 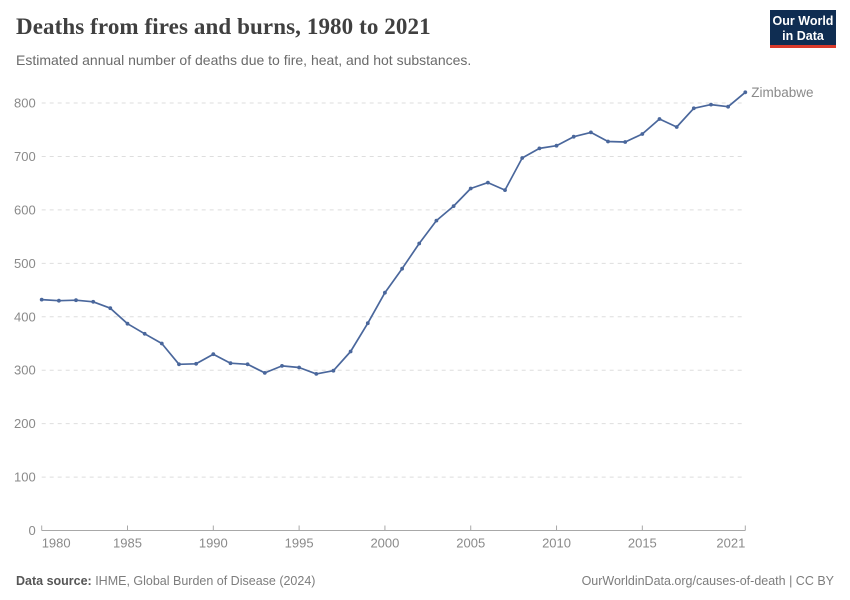 I want to click on owid-logo: Our World in Data, so click(x=803, y=29).